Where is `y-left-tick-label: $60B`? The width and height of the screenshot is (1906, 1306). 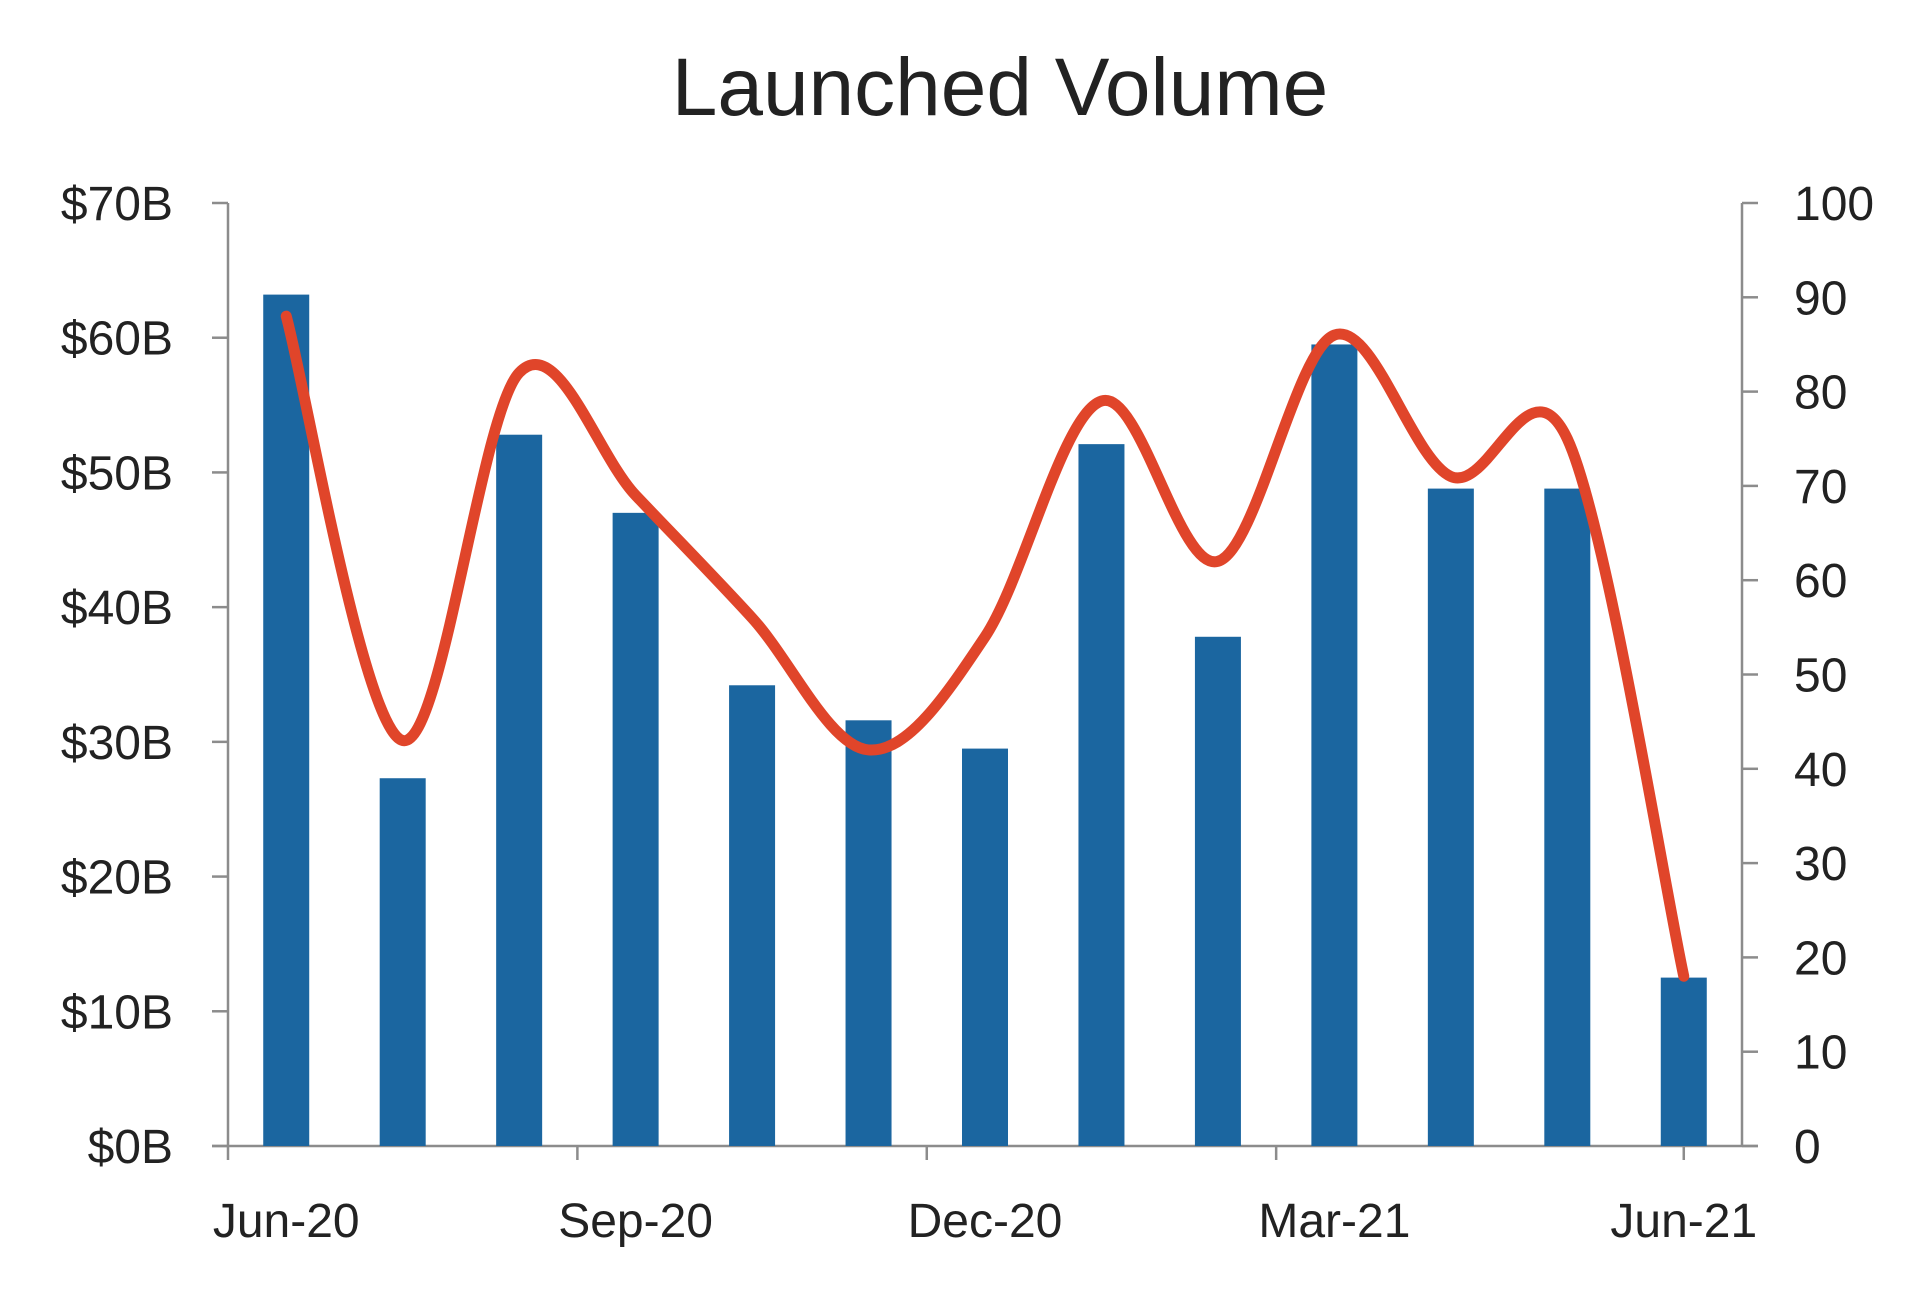 y-left-tick-label: $60B is located at coordinates (117, 339).